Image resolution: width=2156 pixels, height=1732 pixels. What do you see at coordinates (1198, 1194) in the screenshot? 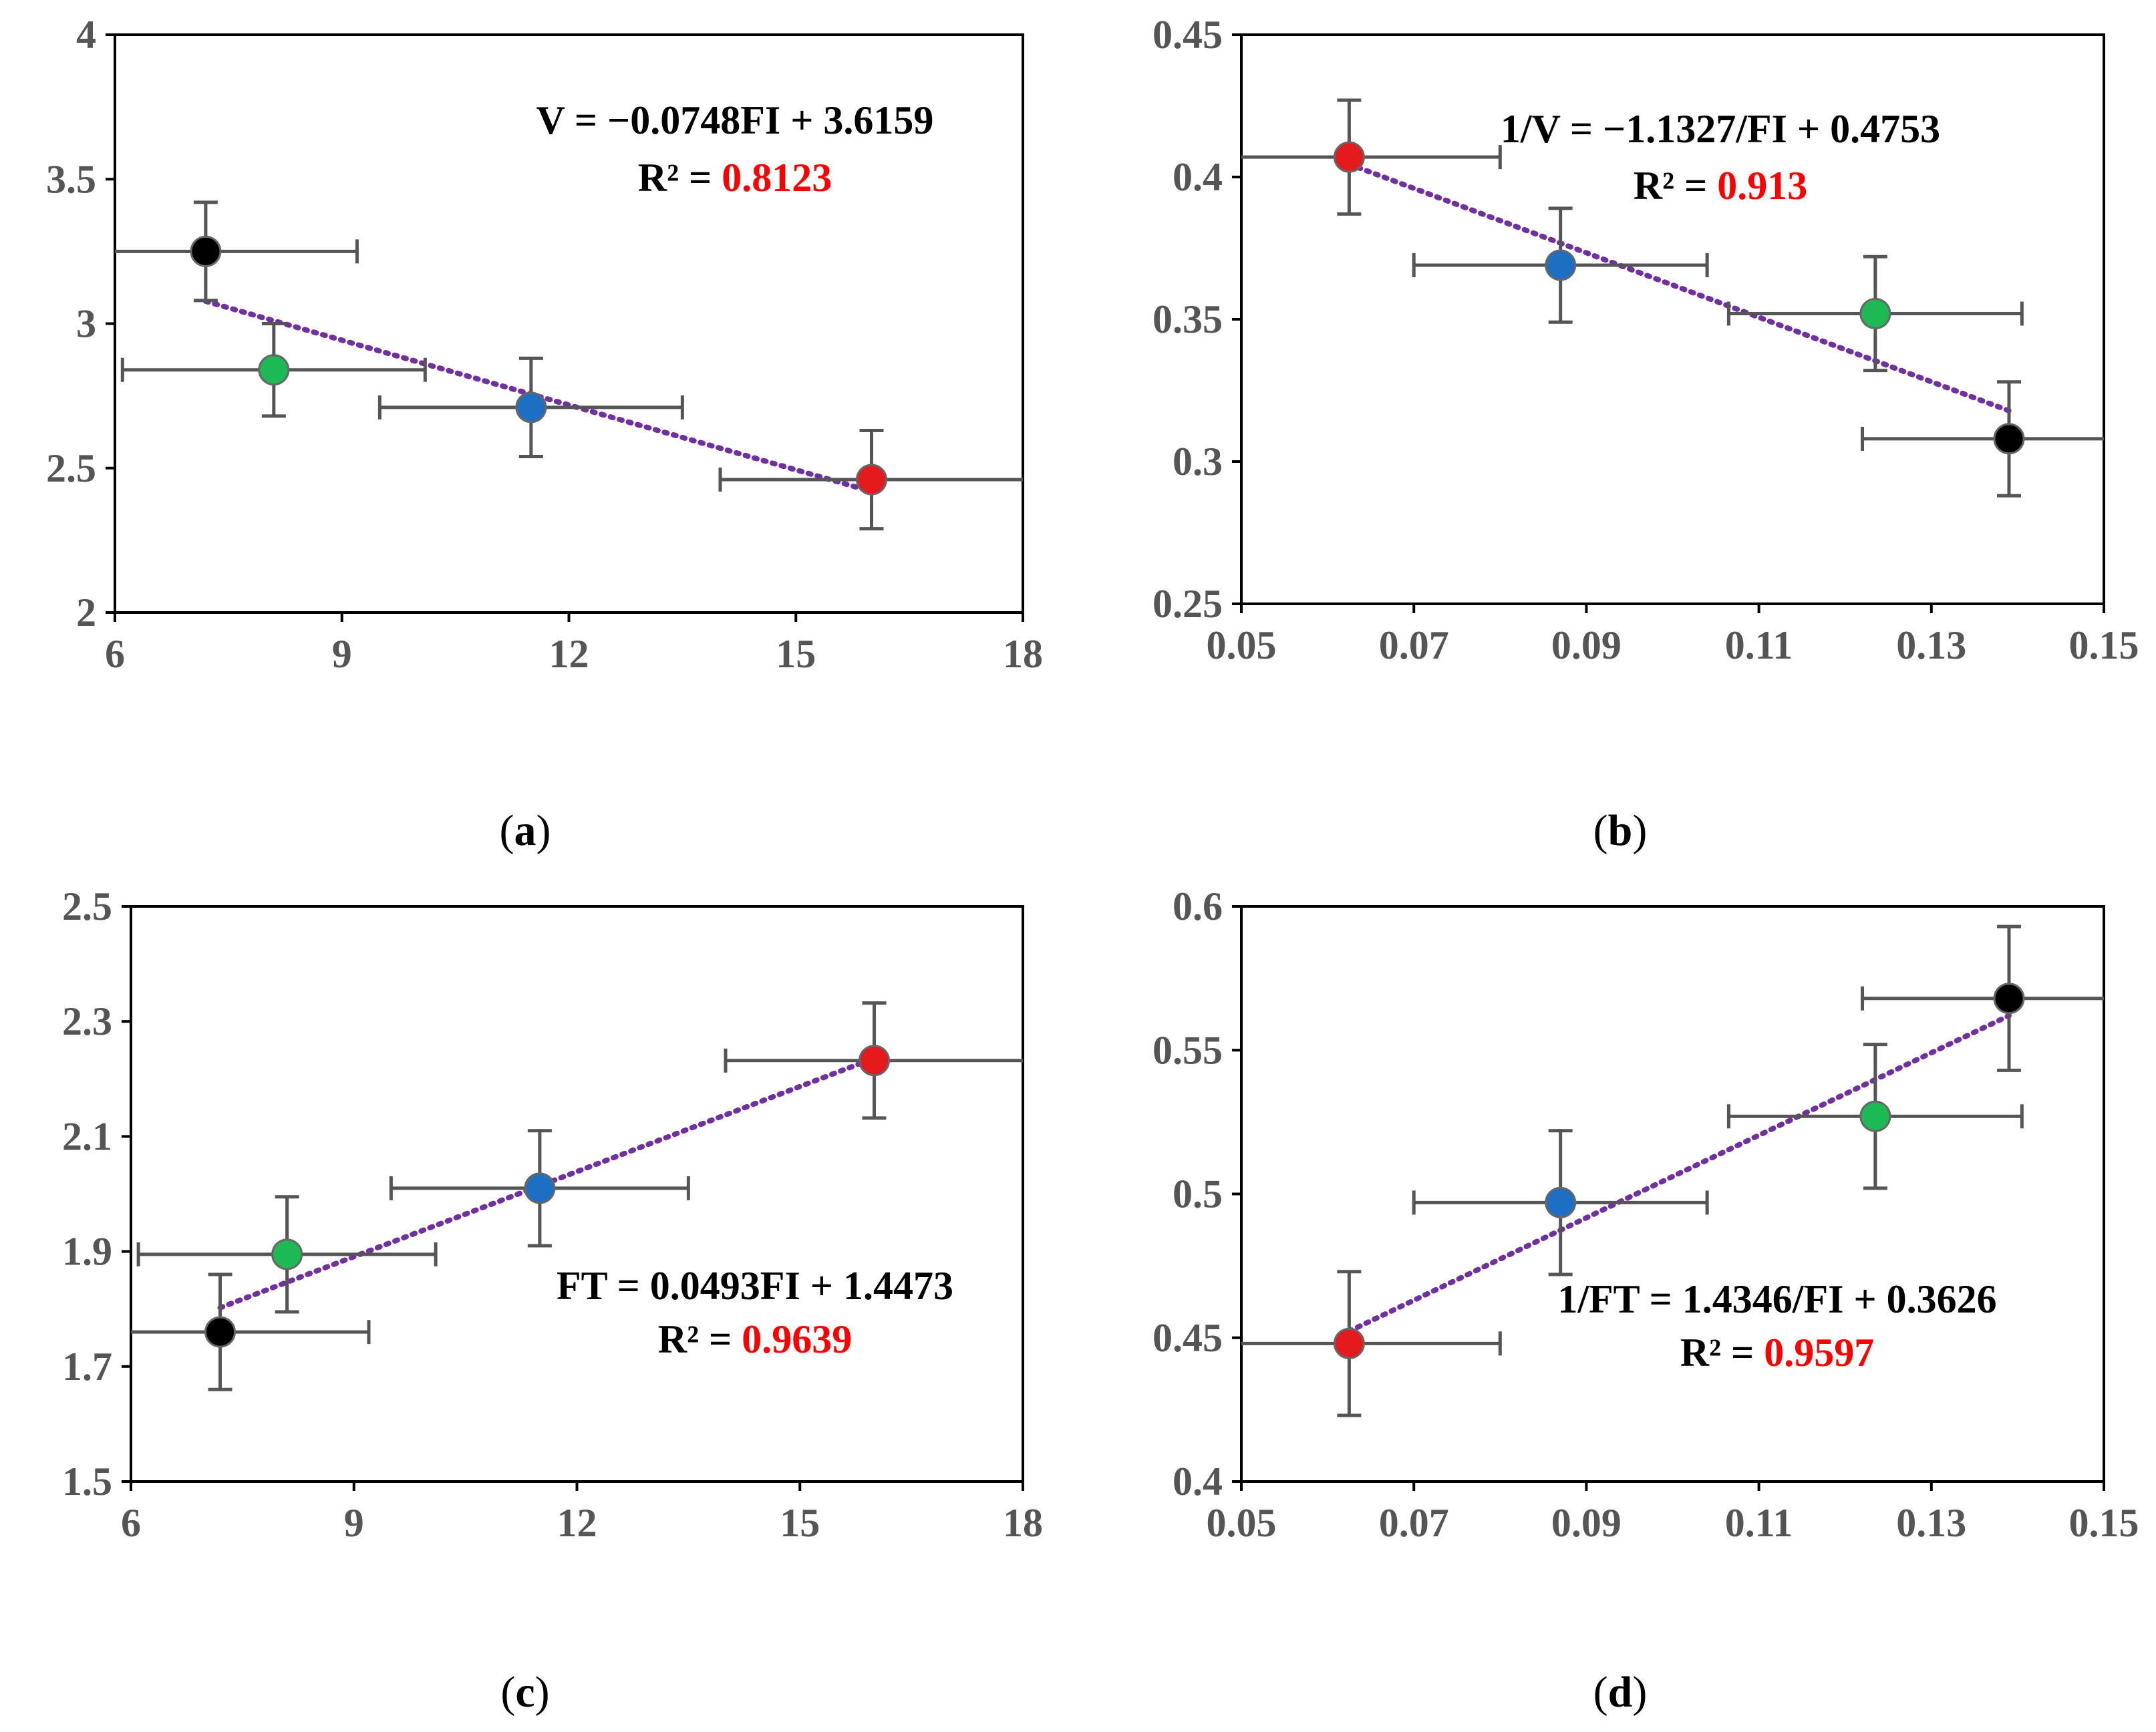
I see `y-tick-label: 0.5` at bounding box center [1198, 1194].